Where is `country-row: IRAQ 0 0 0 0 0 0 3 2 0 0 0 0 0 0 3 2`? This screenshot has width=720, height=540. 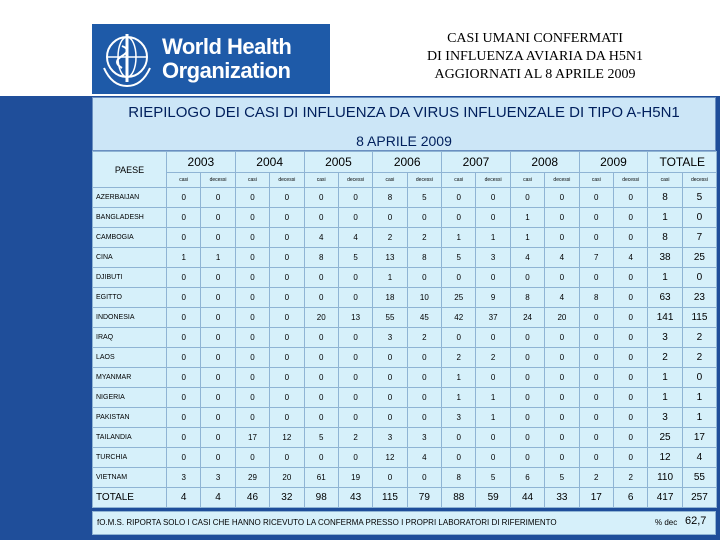 country-row: IRAQ 0 0 0 0 0 0 3 2 0 0 0 0 0 0 3 2 is located at coordinates (405, 337).